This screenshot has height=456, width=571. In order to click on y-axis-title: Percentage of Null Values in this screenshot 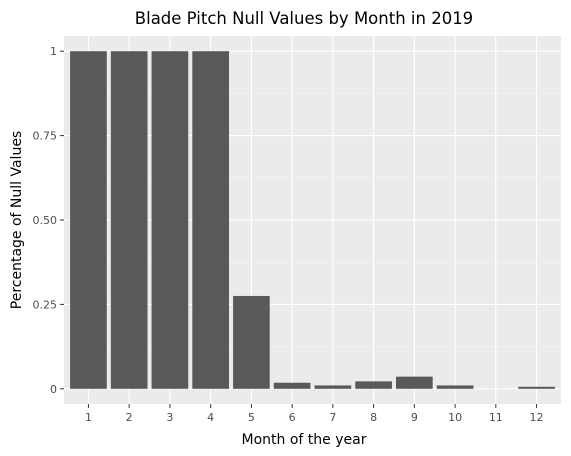, I will do `click(17, 220)`.